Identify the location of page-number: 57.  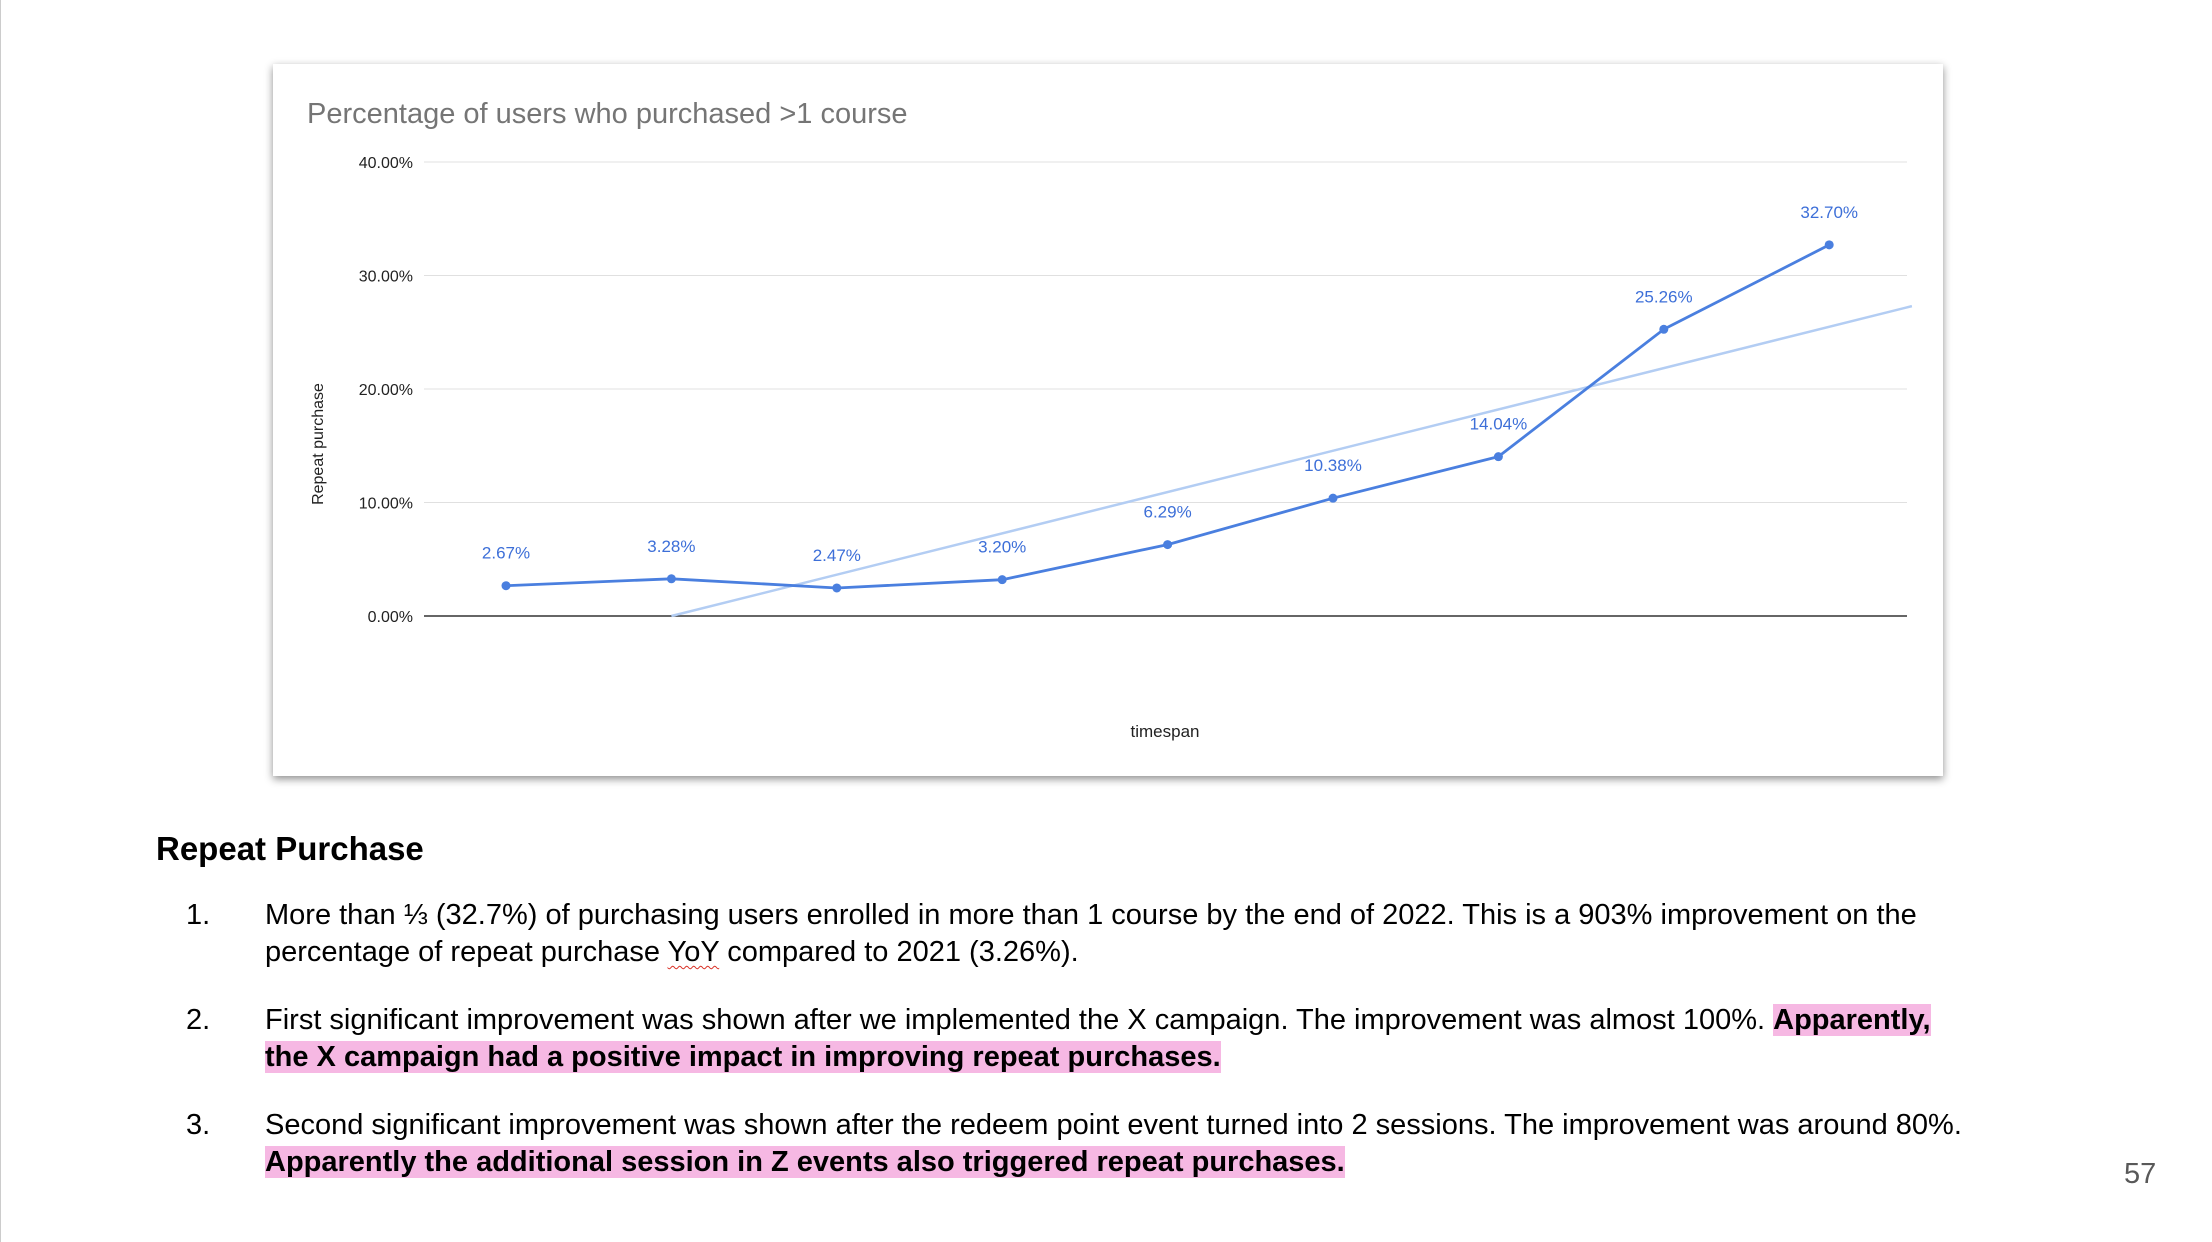
(2140, 1174).